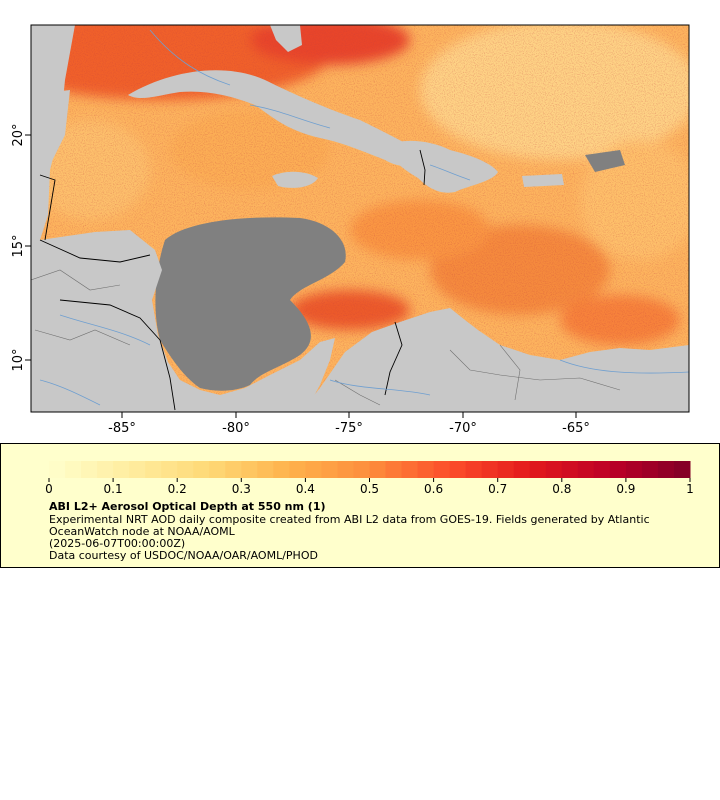 The width and height of the screenshot is (720, 800). I want to click on admin-borders, so click(326, 337).